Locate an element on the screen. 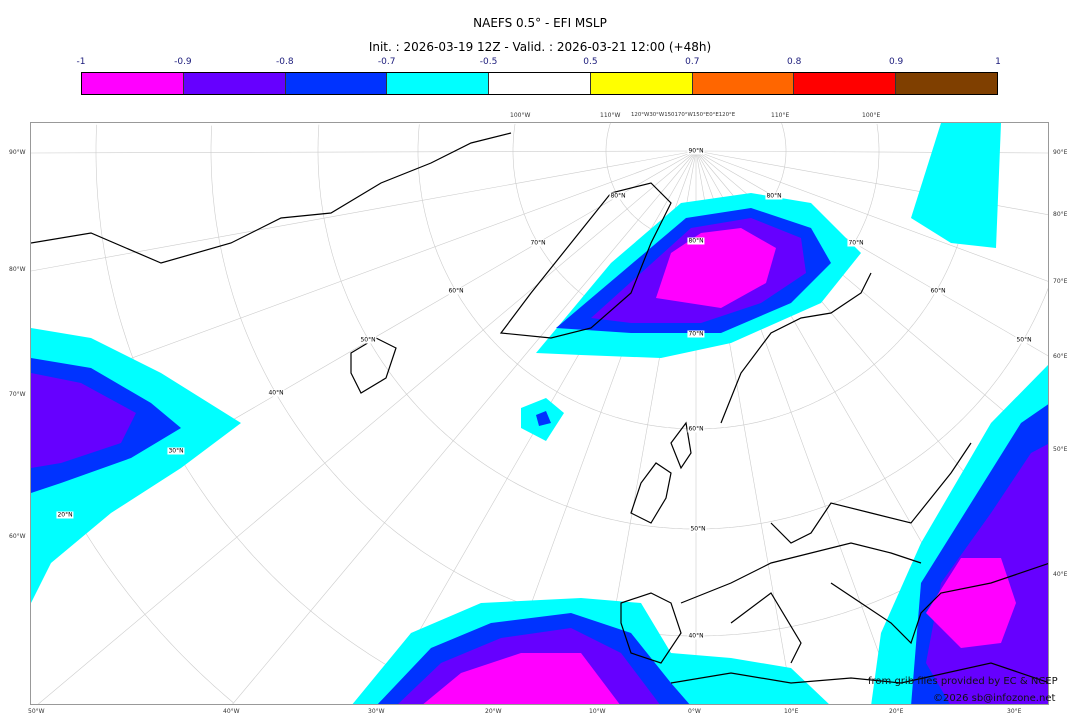 This screenshot has width=1080, height=718. lon-label-right: 80°E is located at coordinates (1060, 214).